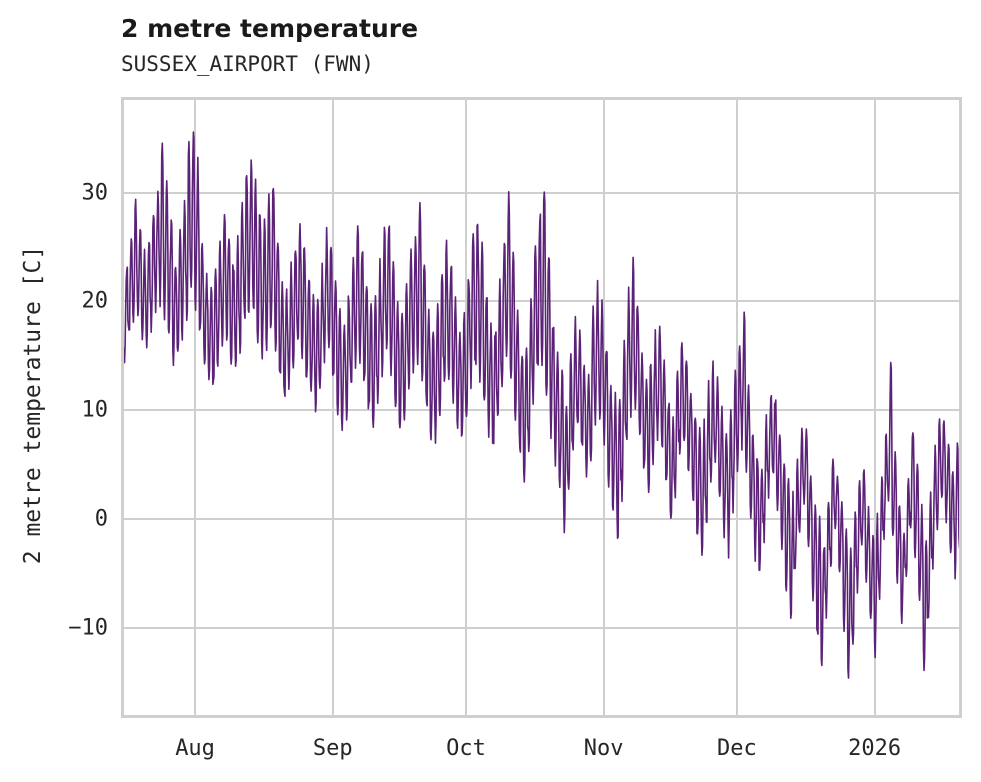  I want to click on y-axis-tick-label: 30, so click(95, 193).